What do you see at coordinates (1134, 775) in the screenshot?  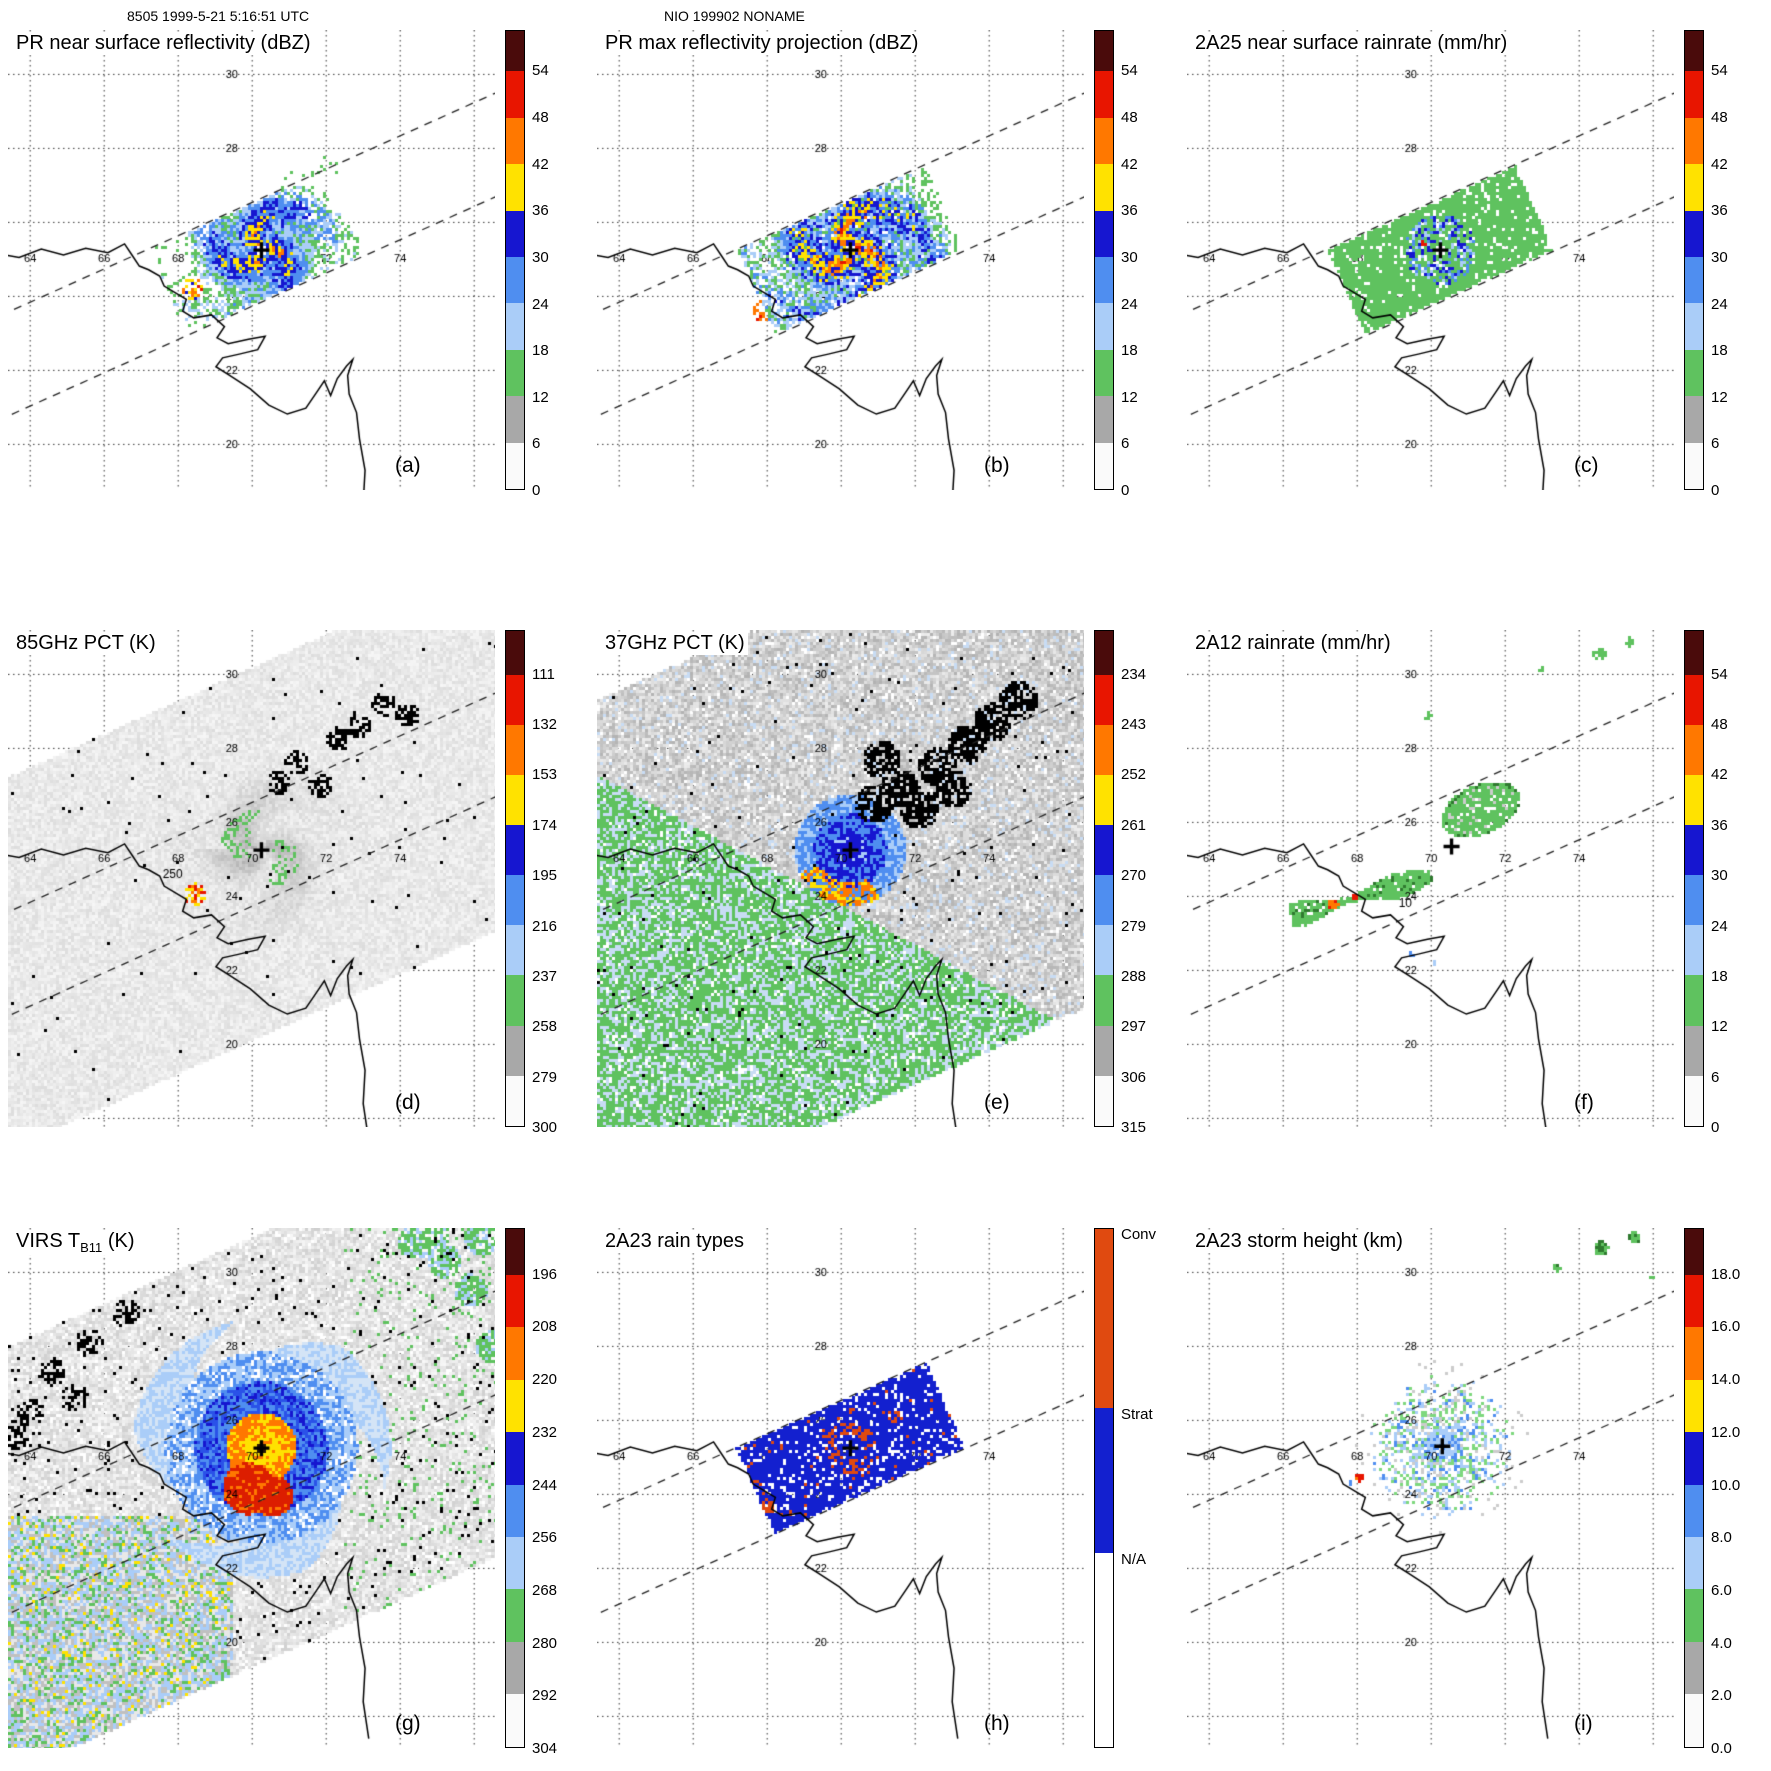 I see `colorbar-tick: 252` at bounding box center [1134, 775].